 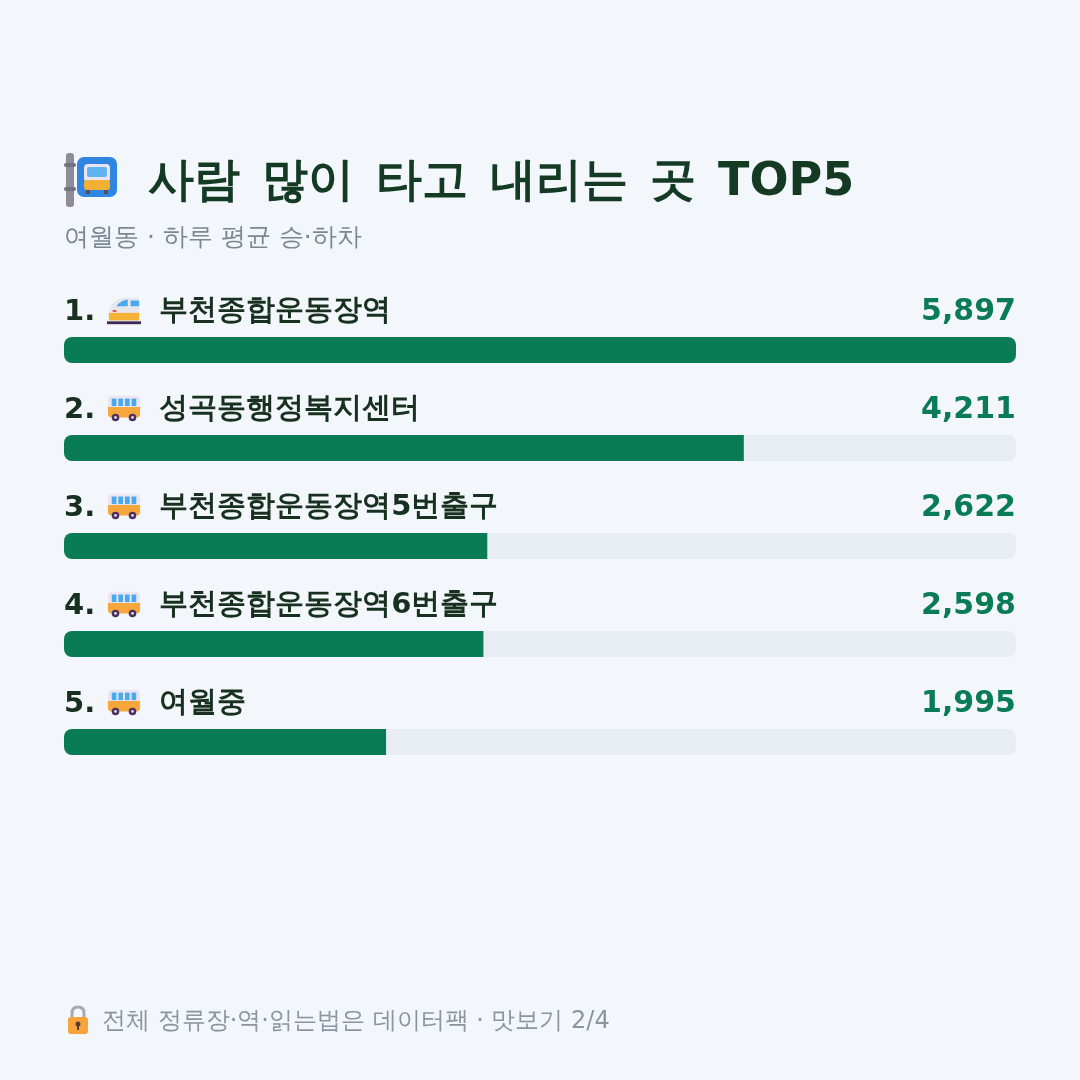 I want to click on chart-subtitle: 여월동 · 하루 평균 승·하차, so click(x=213, y=237).